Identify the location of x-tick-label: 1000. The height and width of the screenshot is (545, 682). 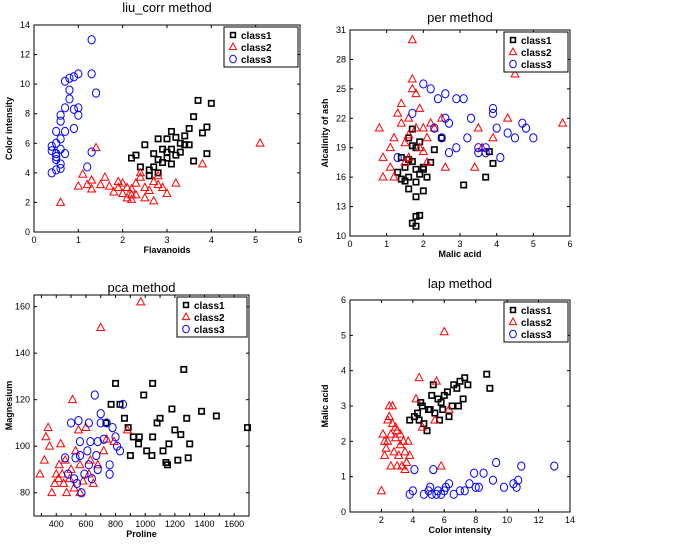
(145, 524).